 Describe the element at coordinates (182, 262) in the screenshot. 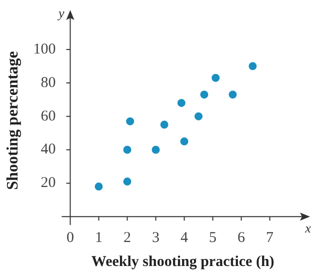

I see `x-axis-title: Weekly shooting practice (h)` at that location.